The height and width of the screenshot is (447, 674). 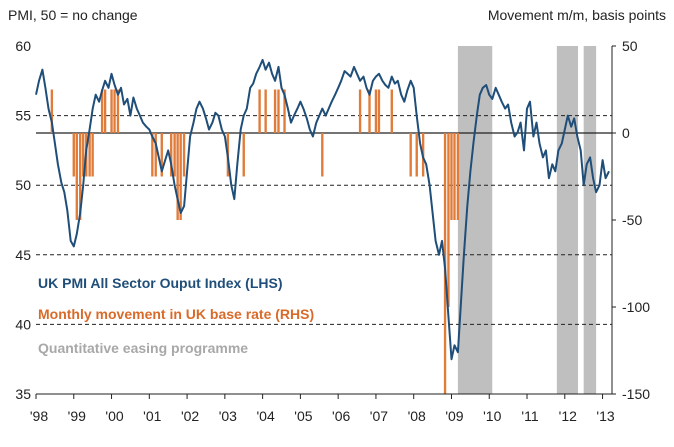 I want to click on right-tick-label-50: 50, so click(x=630, y=46).